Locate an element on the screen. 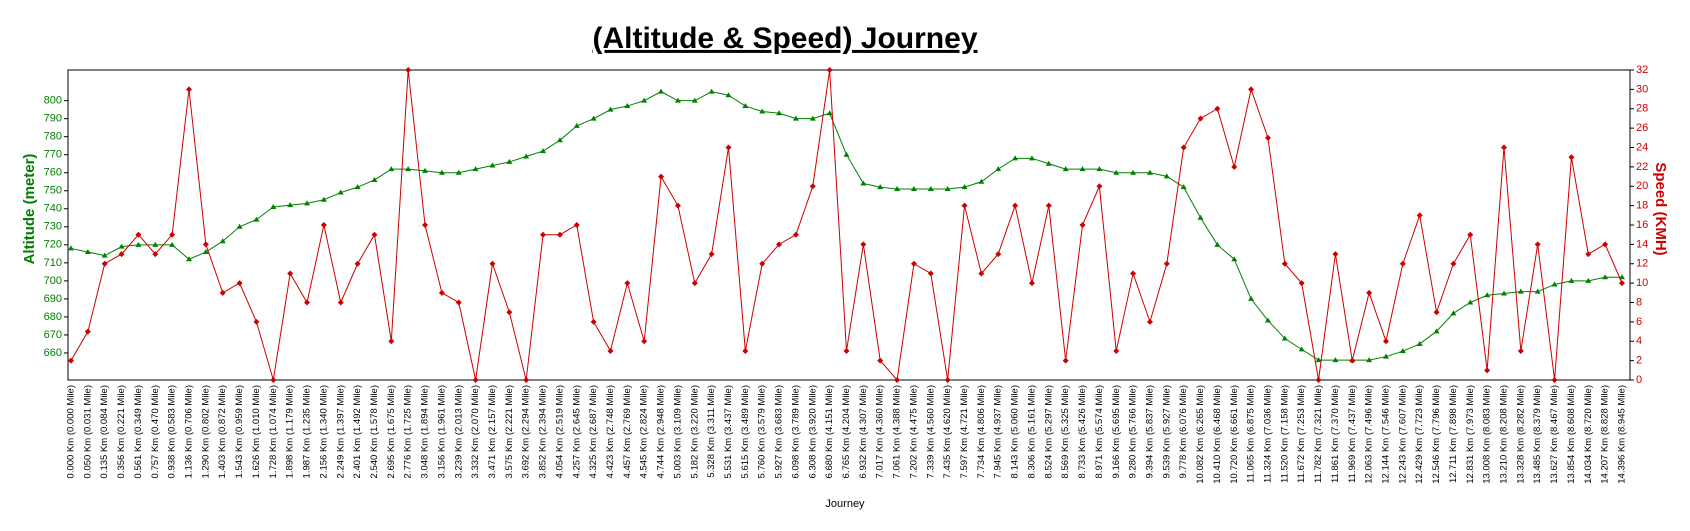 This screenshot has height=531, width=1690. x-tick-label: 11.065 Km (6.875 Mile) is located at coordinates (1251, 434).